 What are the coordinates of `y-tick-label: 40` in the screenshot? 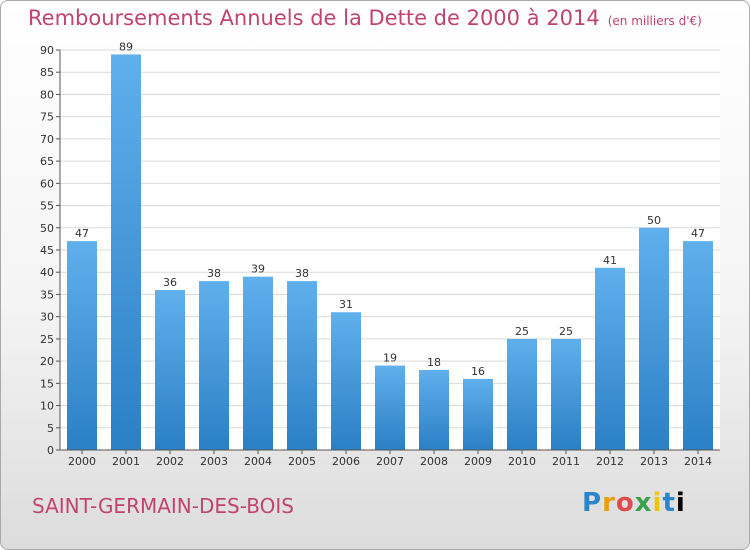 It's located at (47, 272).